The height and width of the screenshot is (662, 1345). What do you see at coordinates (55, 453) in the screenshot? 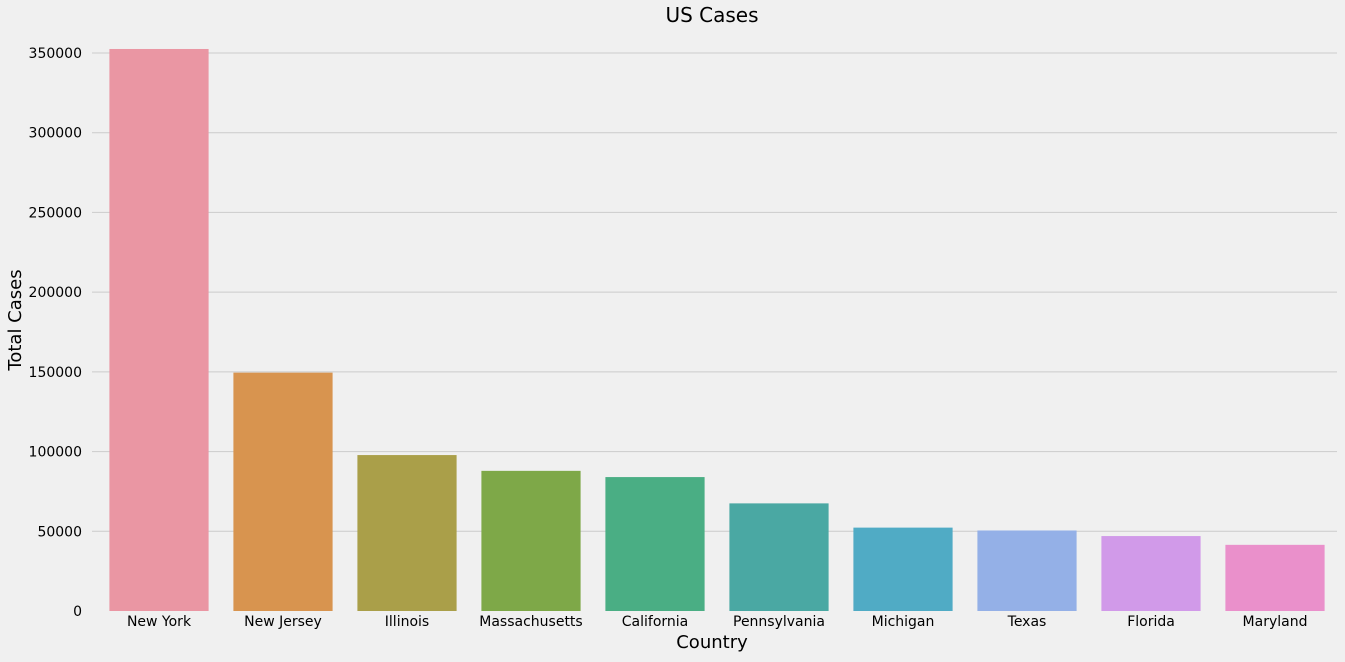
I see `y-tick-label: 100000` at bounding box center [55, 453].